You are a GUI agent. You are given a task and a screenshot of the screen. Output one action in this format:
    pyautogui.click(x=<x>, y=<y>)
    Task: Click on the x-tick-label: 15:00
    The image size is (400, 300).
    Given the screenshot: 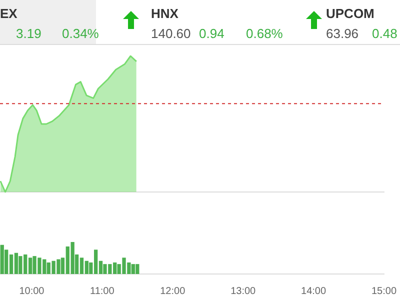 What is the action you would take?
    pyautogui.click(x=384, y=291)
    